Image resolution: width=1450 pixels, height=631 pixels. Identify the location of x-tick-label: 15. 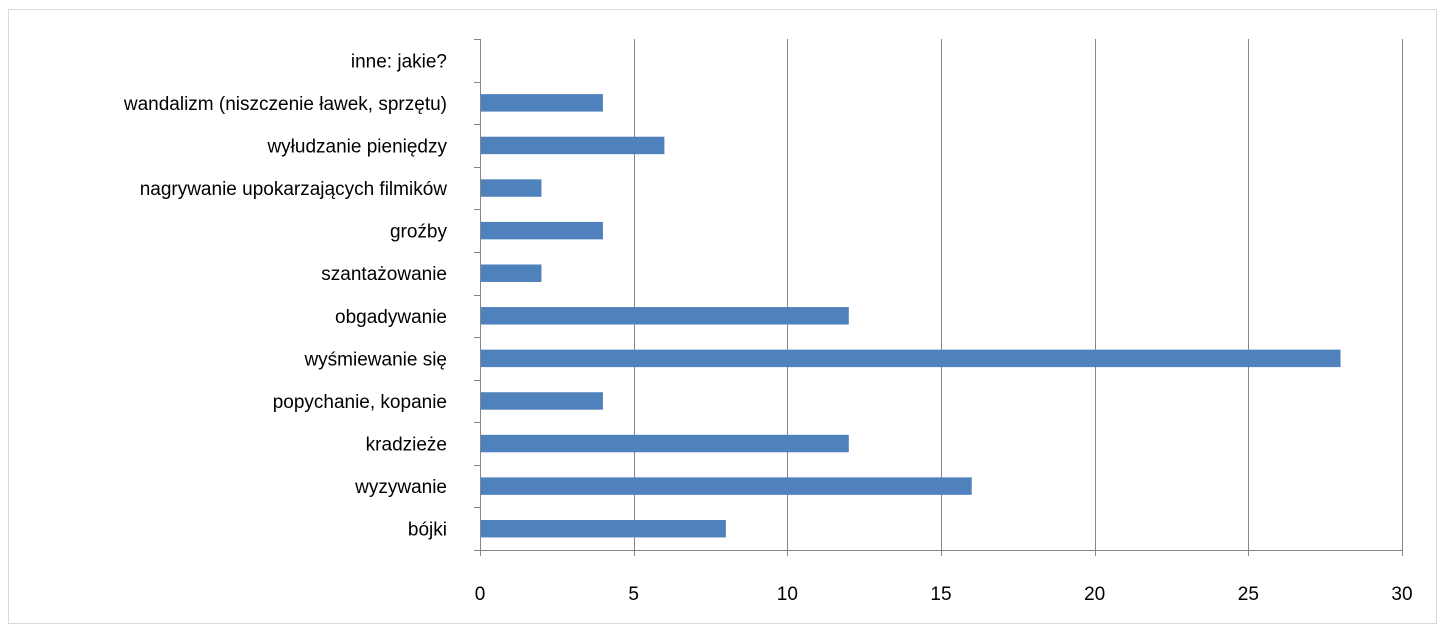
(940, 594).